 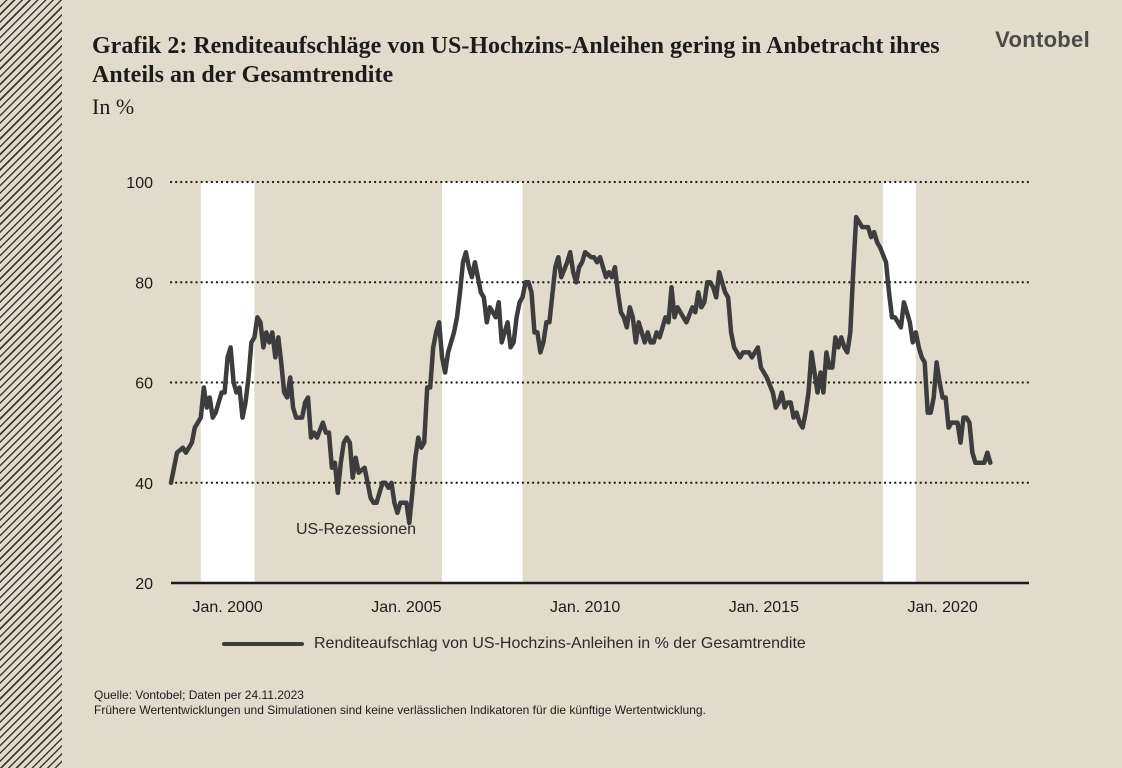 What do you see at coordinates (144, 384) in the screenshot?
I see `y-tick-label-60: 60` at bounding box center [144, 384].